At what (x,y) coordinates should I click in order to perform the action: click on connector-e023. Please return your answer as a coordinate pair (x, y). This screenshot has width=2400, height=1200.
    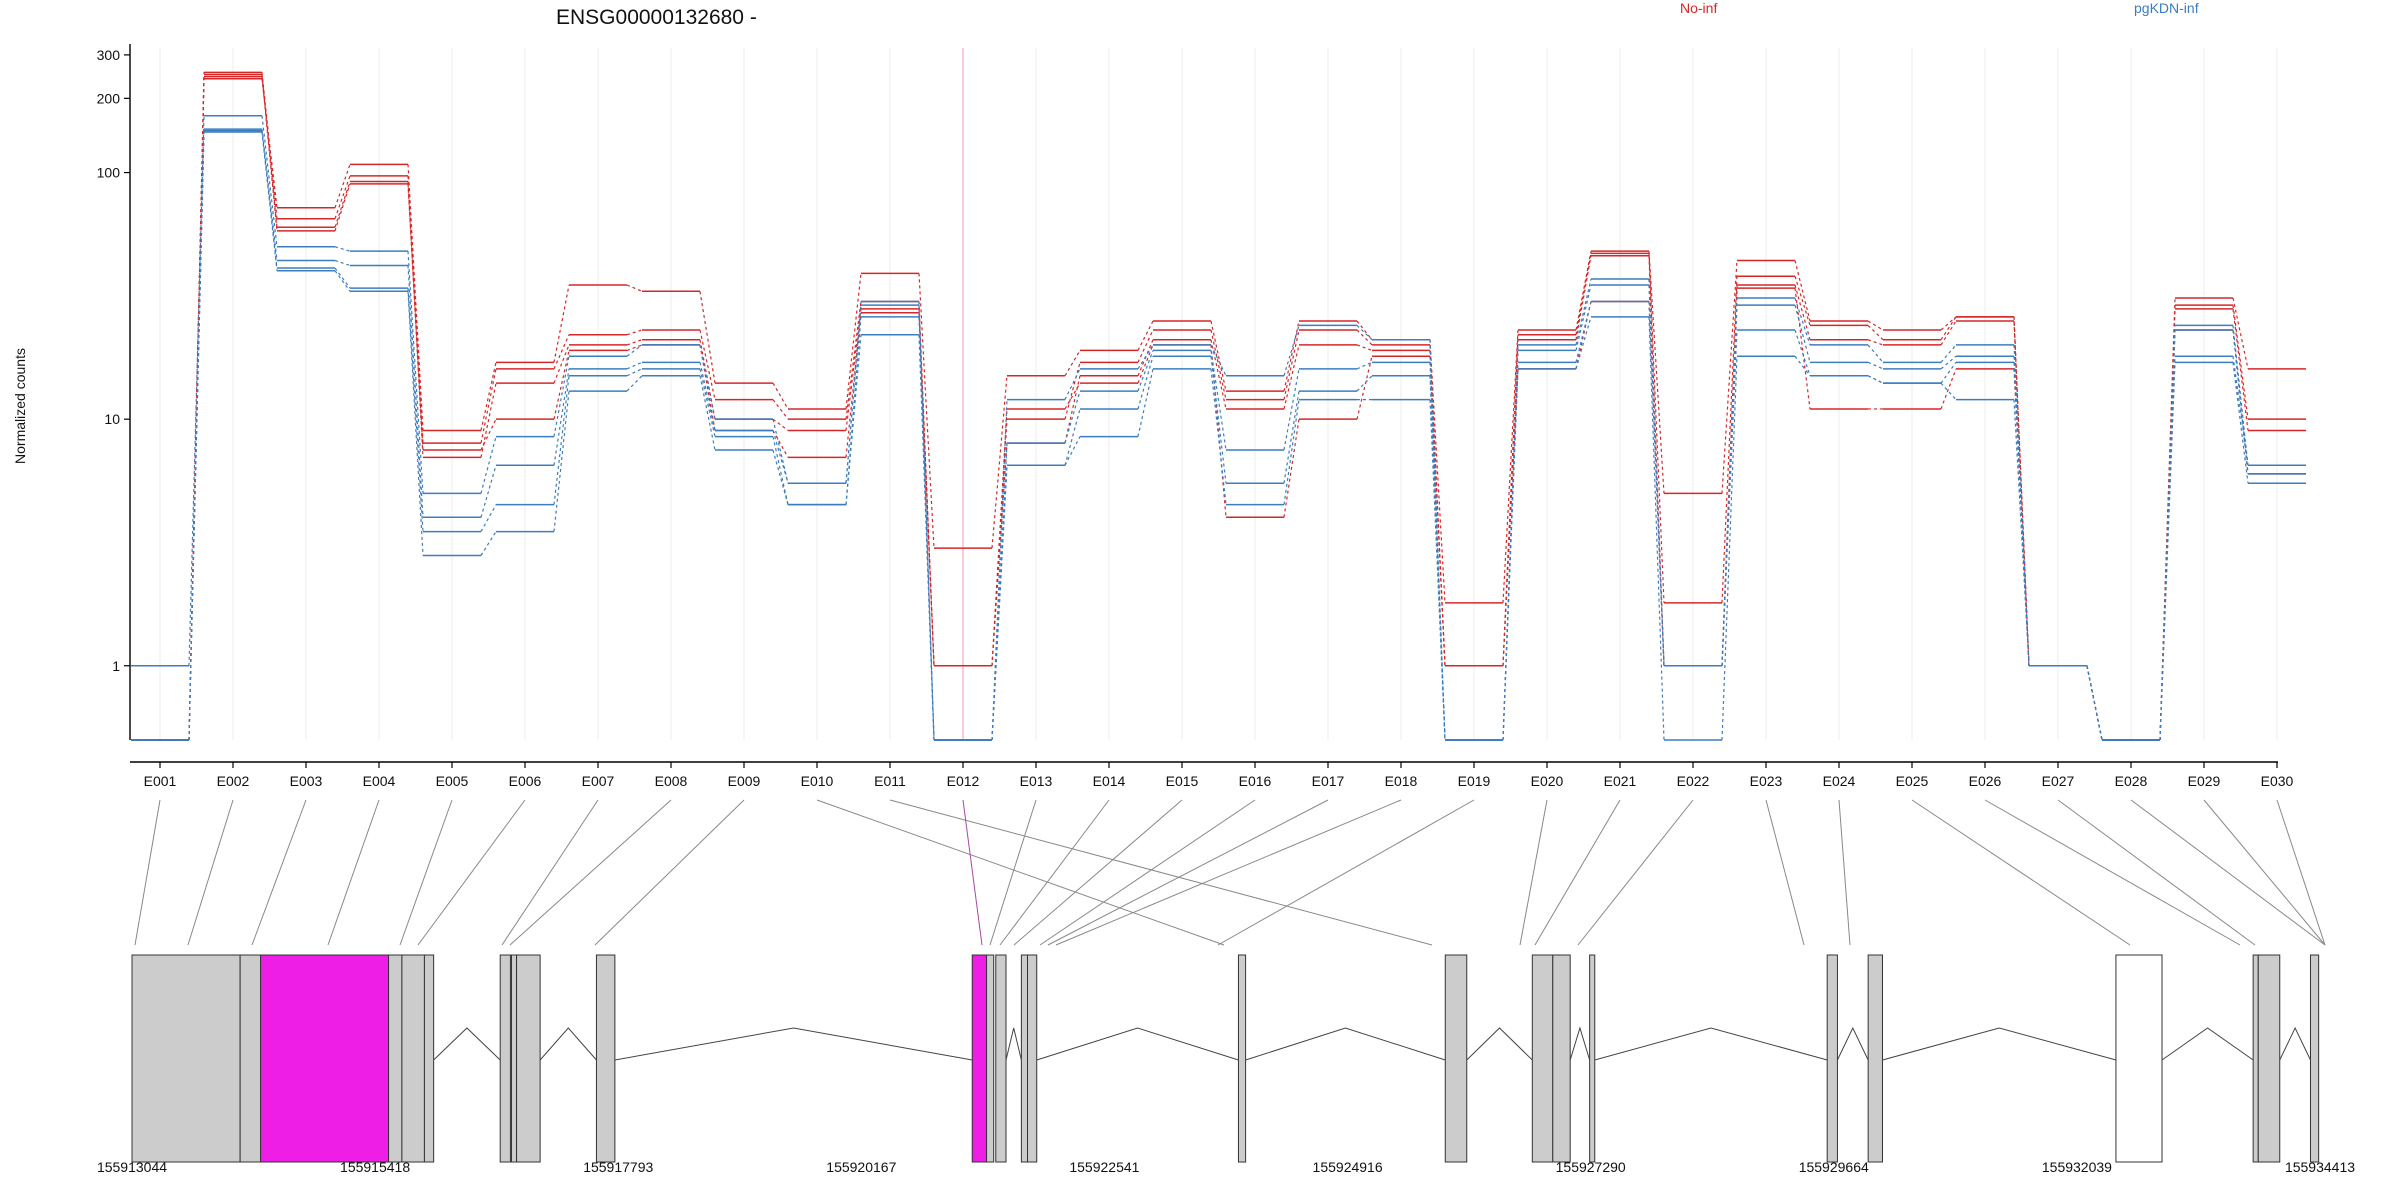
    Looking at the image, I should click on (1802, 333).